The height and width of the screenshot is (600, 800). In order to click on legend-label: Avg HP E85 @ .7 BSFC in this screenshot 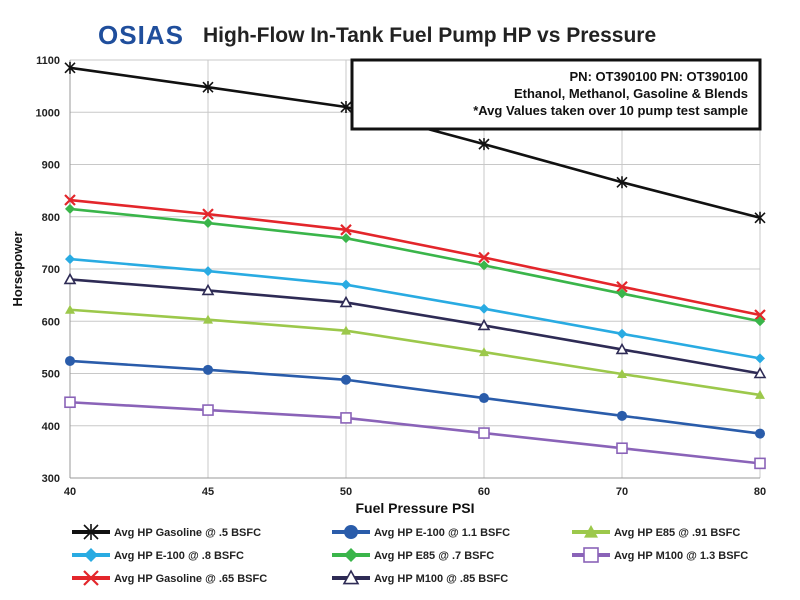, I will do `click(434, 556)`.